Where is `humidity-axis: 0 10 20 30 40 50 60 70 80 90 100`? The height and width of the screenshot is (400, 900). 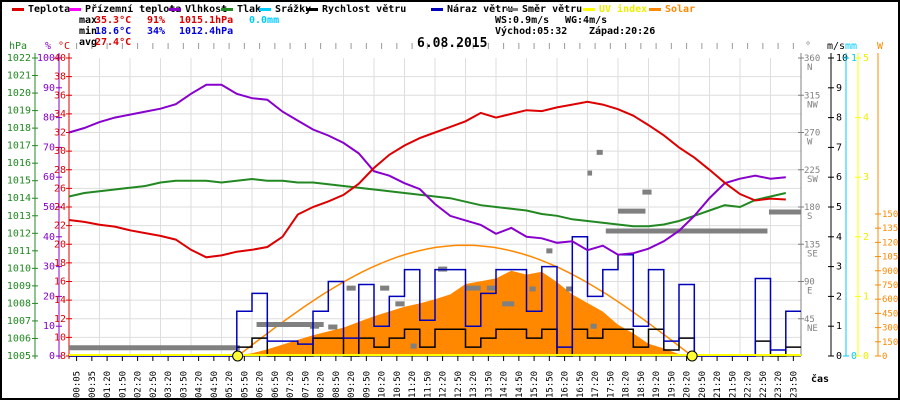 humidity-axis: 0 10 20 30 40 50 60 70 80 90 100 is located at coordinates (49, 207).